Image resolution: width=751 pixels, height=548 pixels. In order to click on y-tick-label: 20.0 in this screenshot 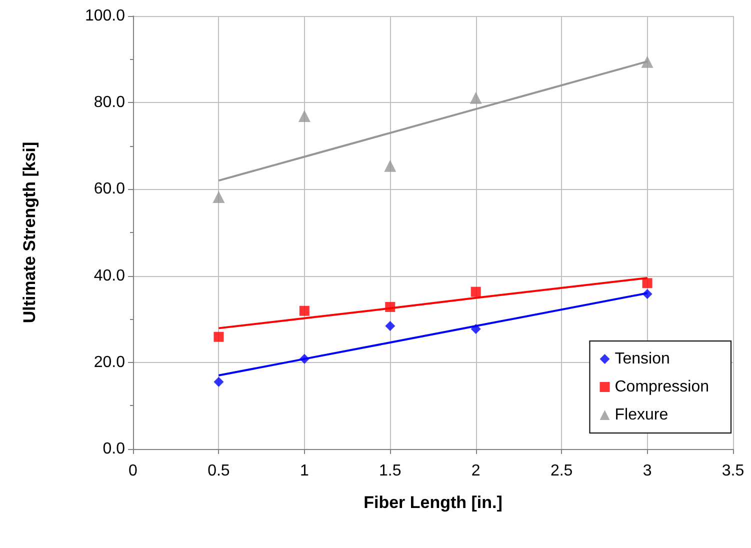, I will do `click(110, 362)`.